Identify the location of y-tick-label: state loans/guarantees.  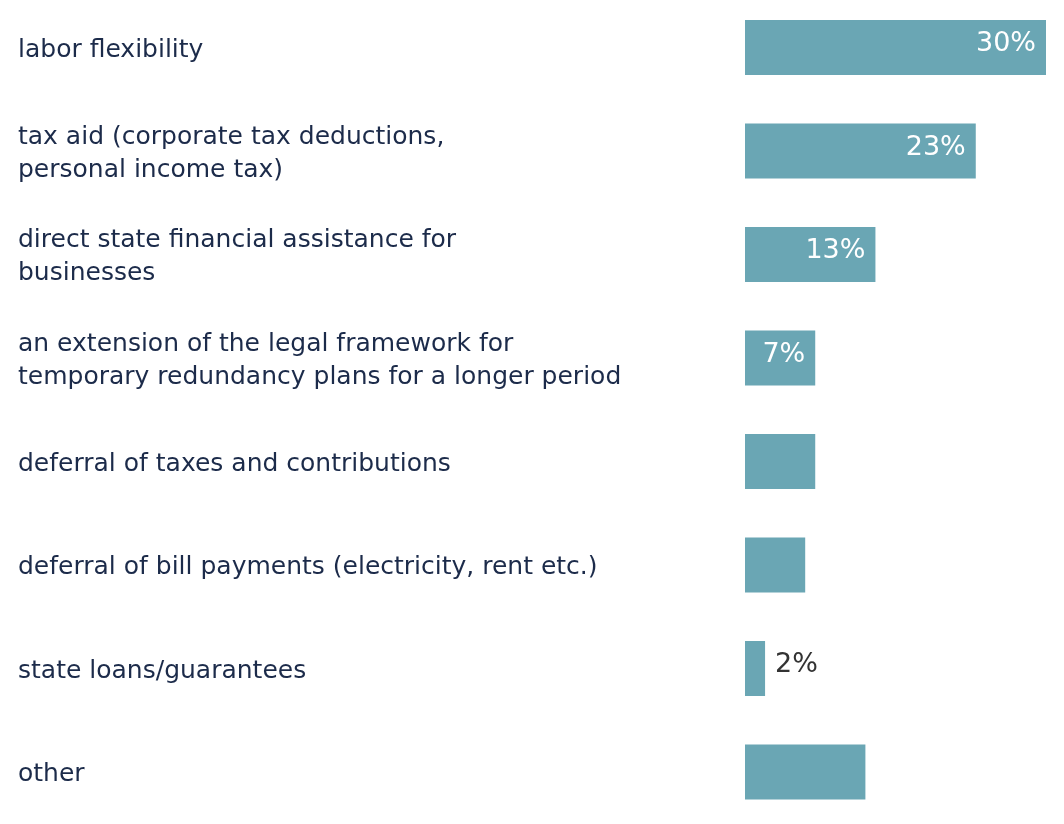
(162, 669).